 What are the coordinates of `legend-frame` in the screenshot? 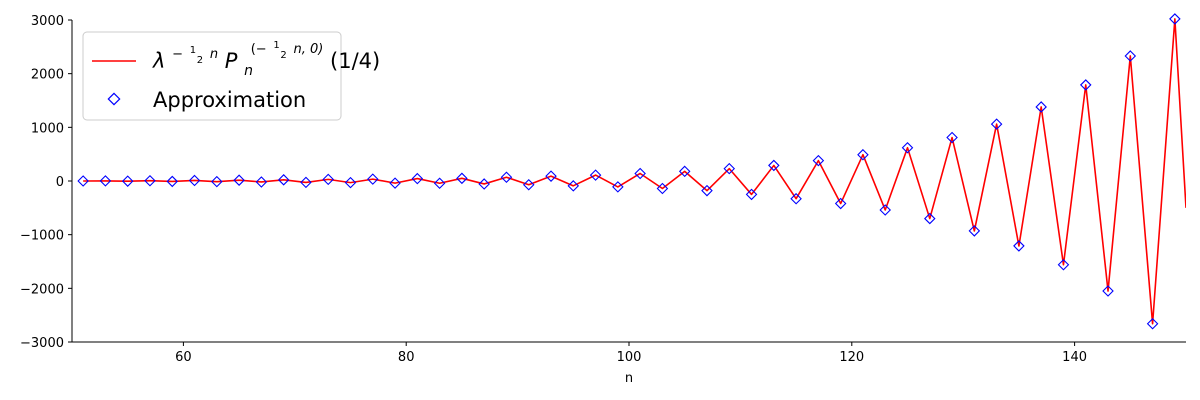 It's located at (212, 76).